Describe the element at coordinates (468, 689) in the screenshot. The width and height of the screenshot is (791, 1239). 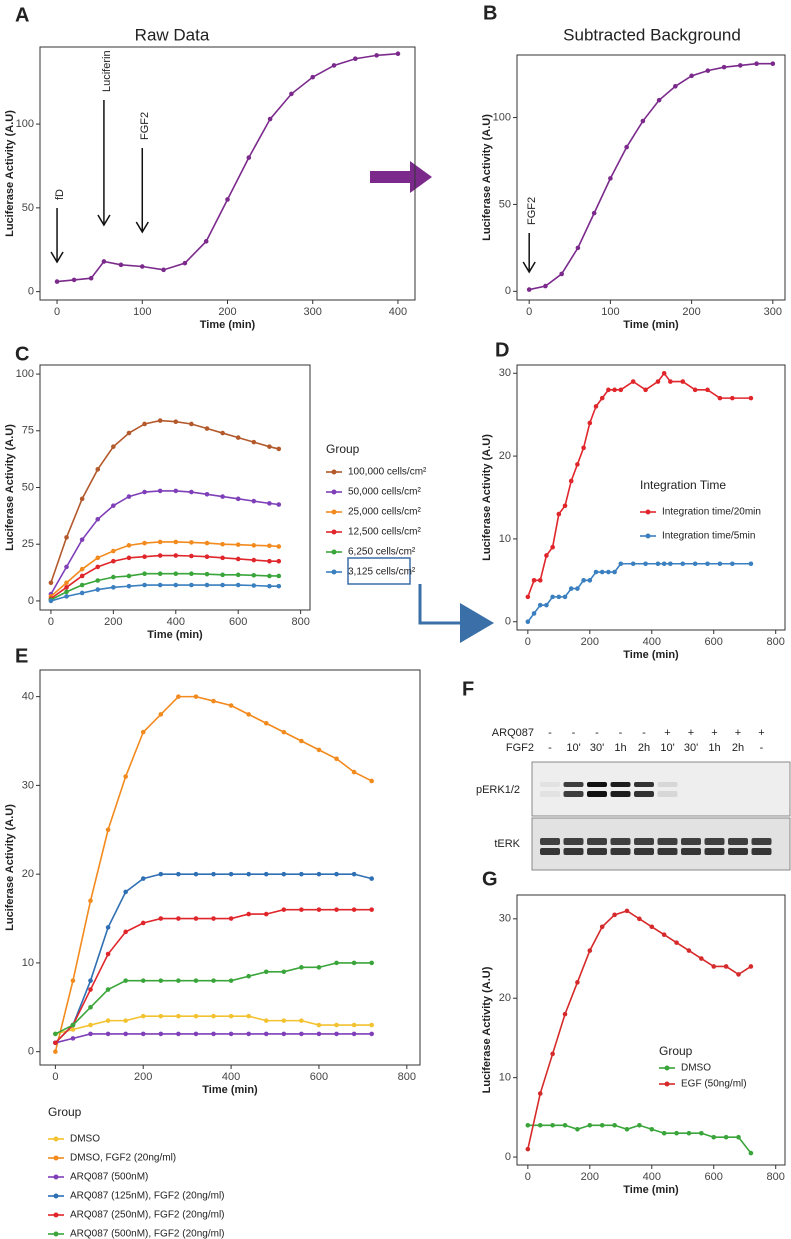
I see `panel-label: F` at that location.